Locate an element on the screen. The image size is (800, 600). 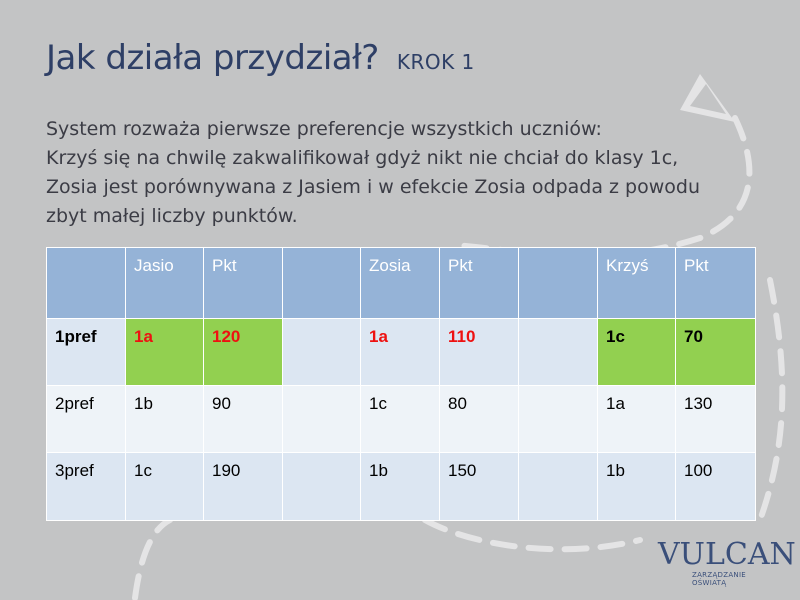
table-cell: 190 is located at coordinates (243, 486).